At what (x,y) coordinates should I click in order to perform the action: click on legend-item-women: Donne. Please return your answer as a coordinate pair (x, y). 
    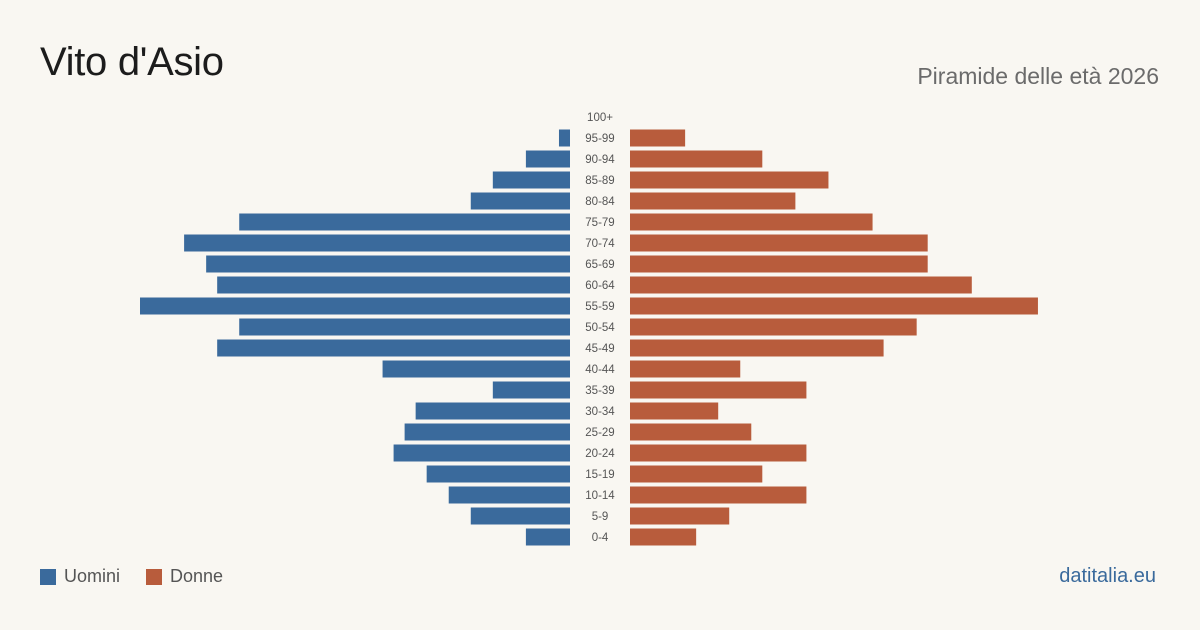
    Looking at the image, I should click on (184, 576).